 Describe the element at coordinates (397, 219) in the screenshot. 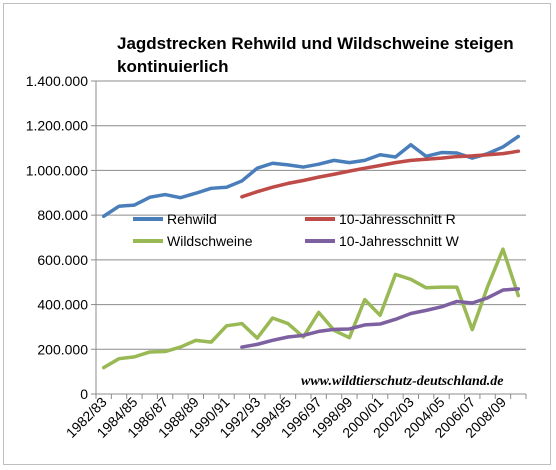

I see `legend-label-10-jahresschnitt-r: 10-Jahresschnitt R` at that location.